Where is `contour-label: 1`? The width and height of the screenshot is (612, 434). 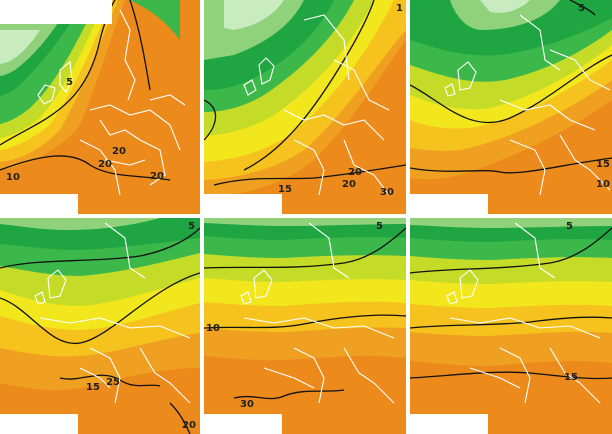 contour-label: 1 is located at coordinates (399, 8).